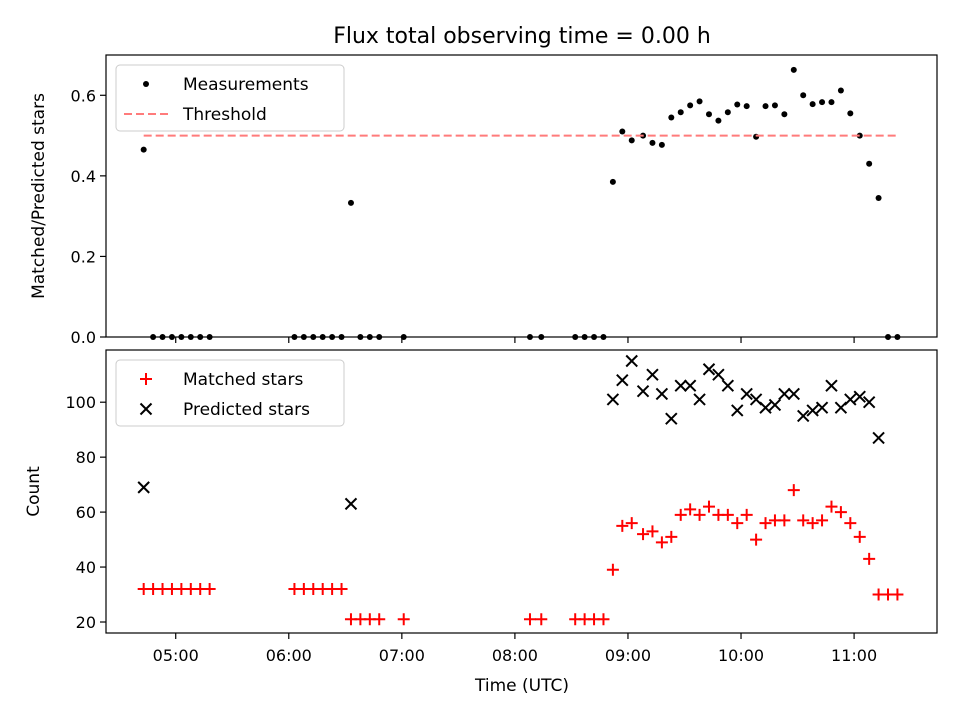 Image resolution: width=960 pixels, height=720 pixels. Describe the element at coordinates (628, 655) in the screenshot. I see `x-tick-label: 09:00` at that location.